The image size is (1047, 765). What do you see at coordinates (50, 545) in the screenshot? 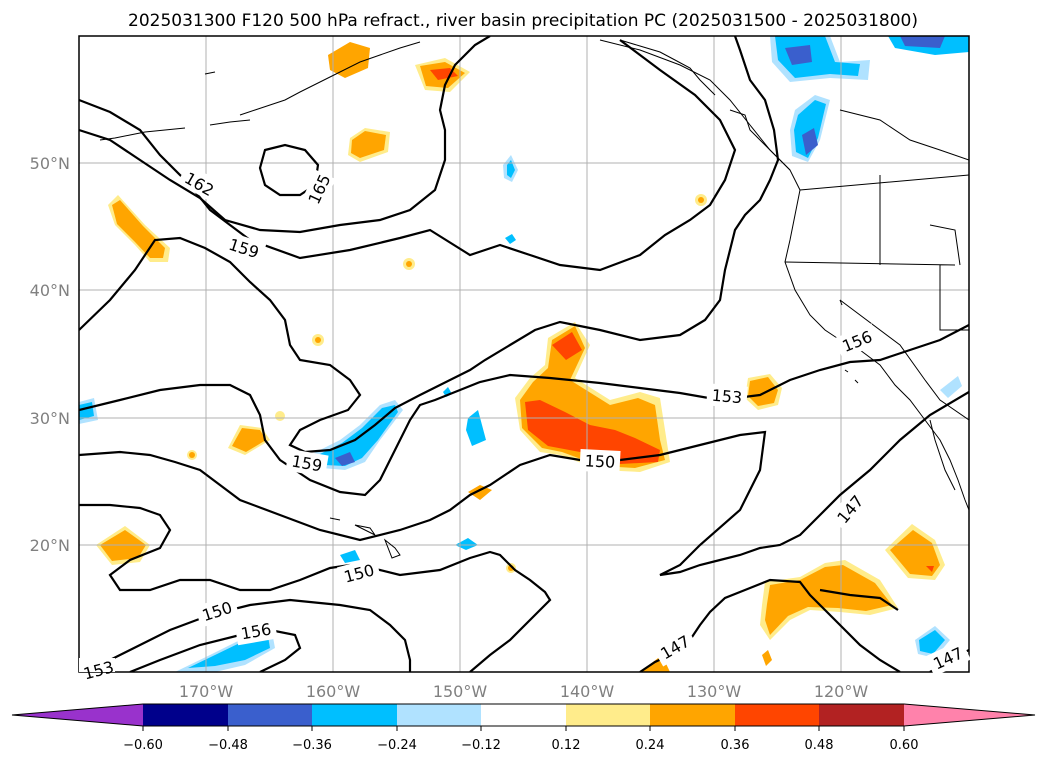
I see `lat-label-20n: 20°N` at bounding box center [50, 545].